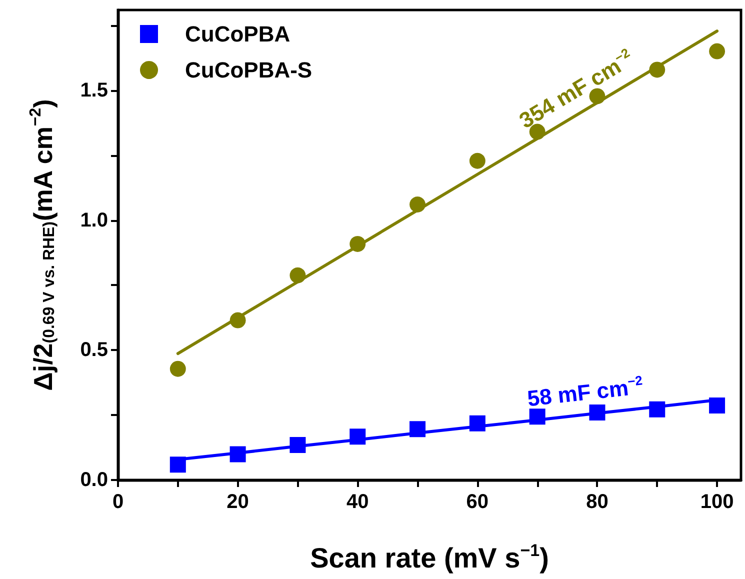 The image size is (745, 579). Describe the element at coordinates (573, 89) in the screenshot. I see `annotation: 354 mF cm−2` at that location.